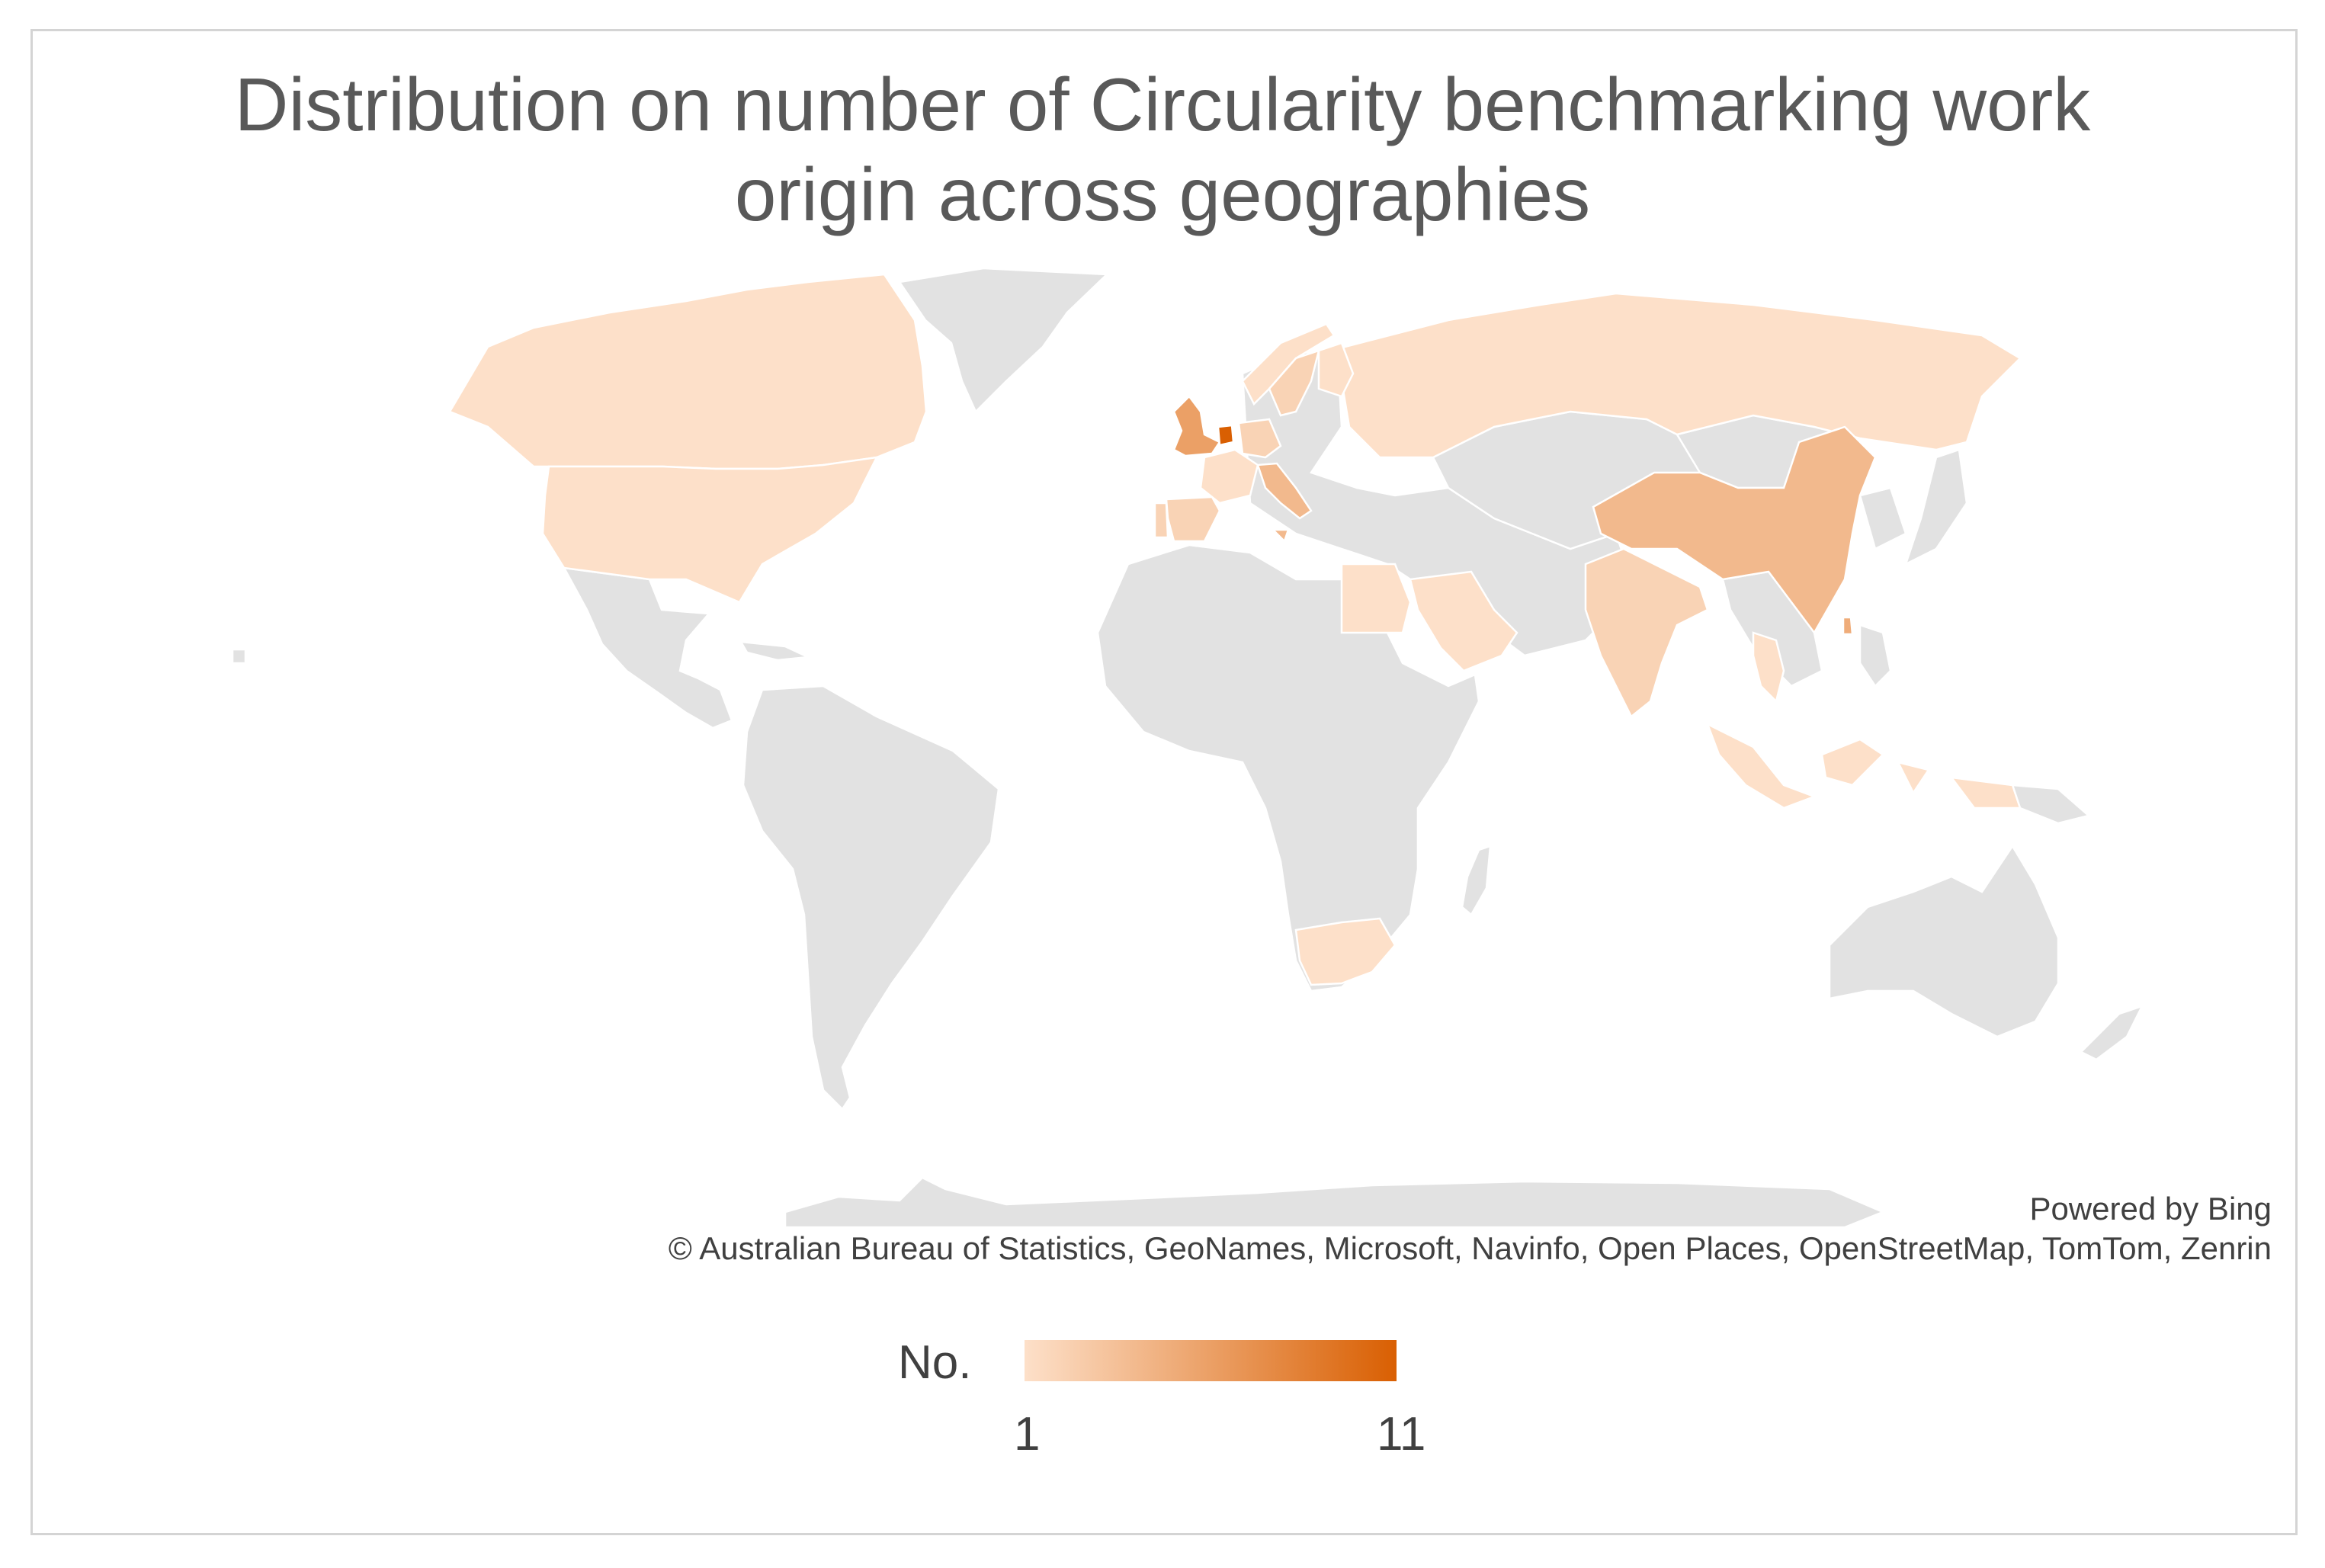 The width and height of the screenshot is (2325, 1568). What do you see at coordinates (1768, 667) in the screenshot?
I see `region-thailand` at bounding box center [1768, 667].